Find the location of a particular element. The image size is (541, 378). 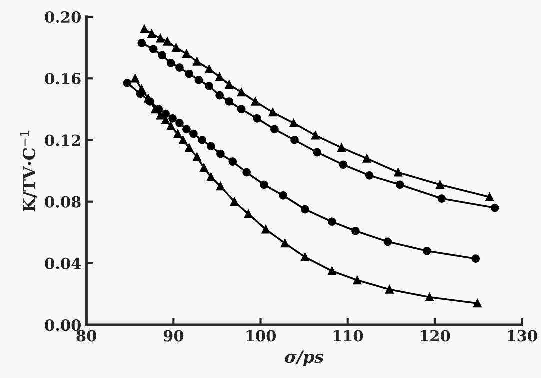

x-tick-label: 80 is located at coordinates (86, 336).